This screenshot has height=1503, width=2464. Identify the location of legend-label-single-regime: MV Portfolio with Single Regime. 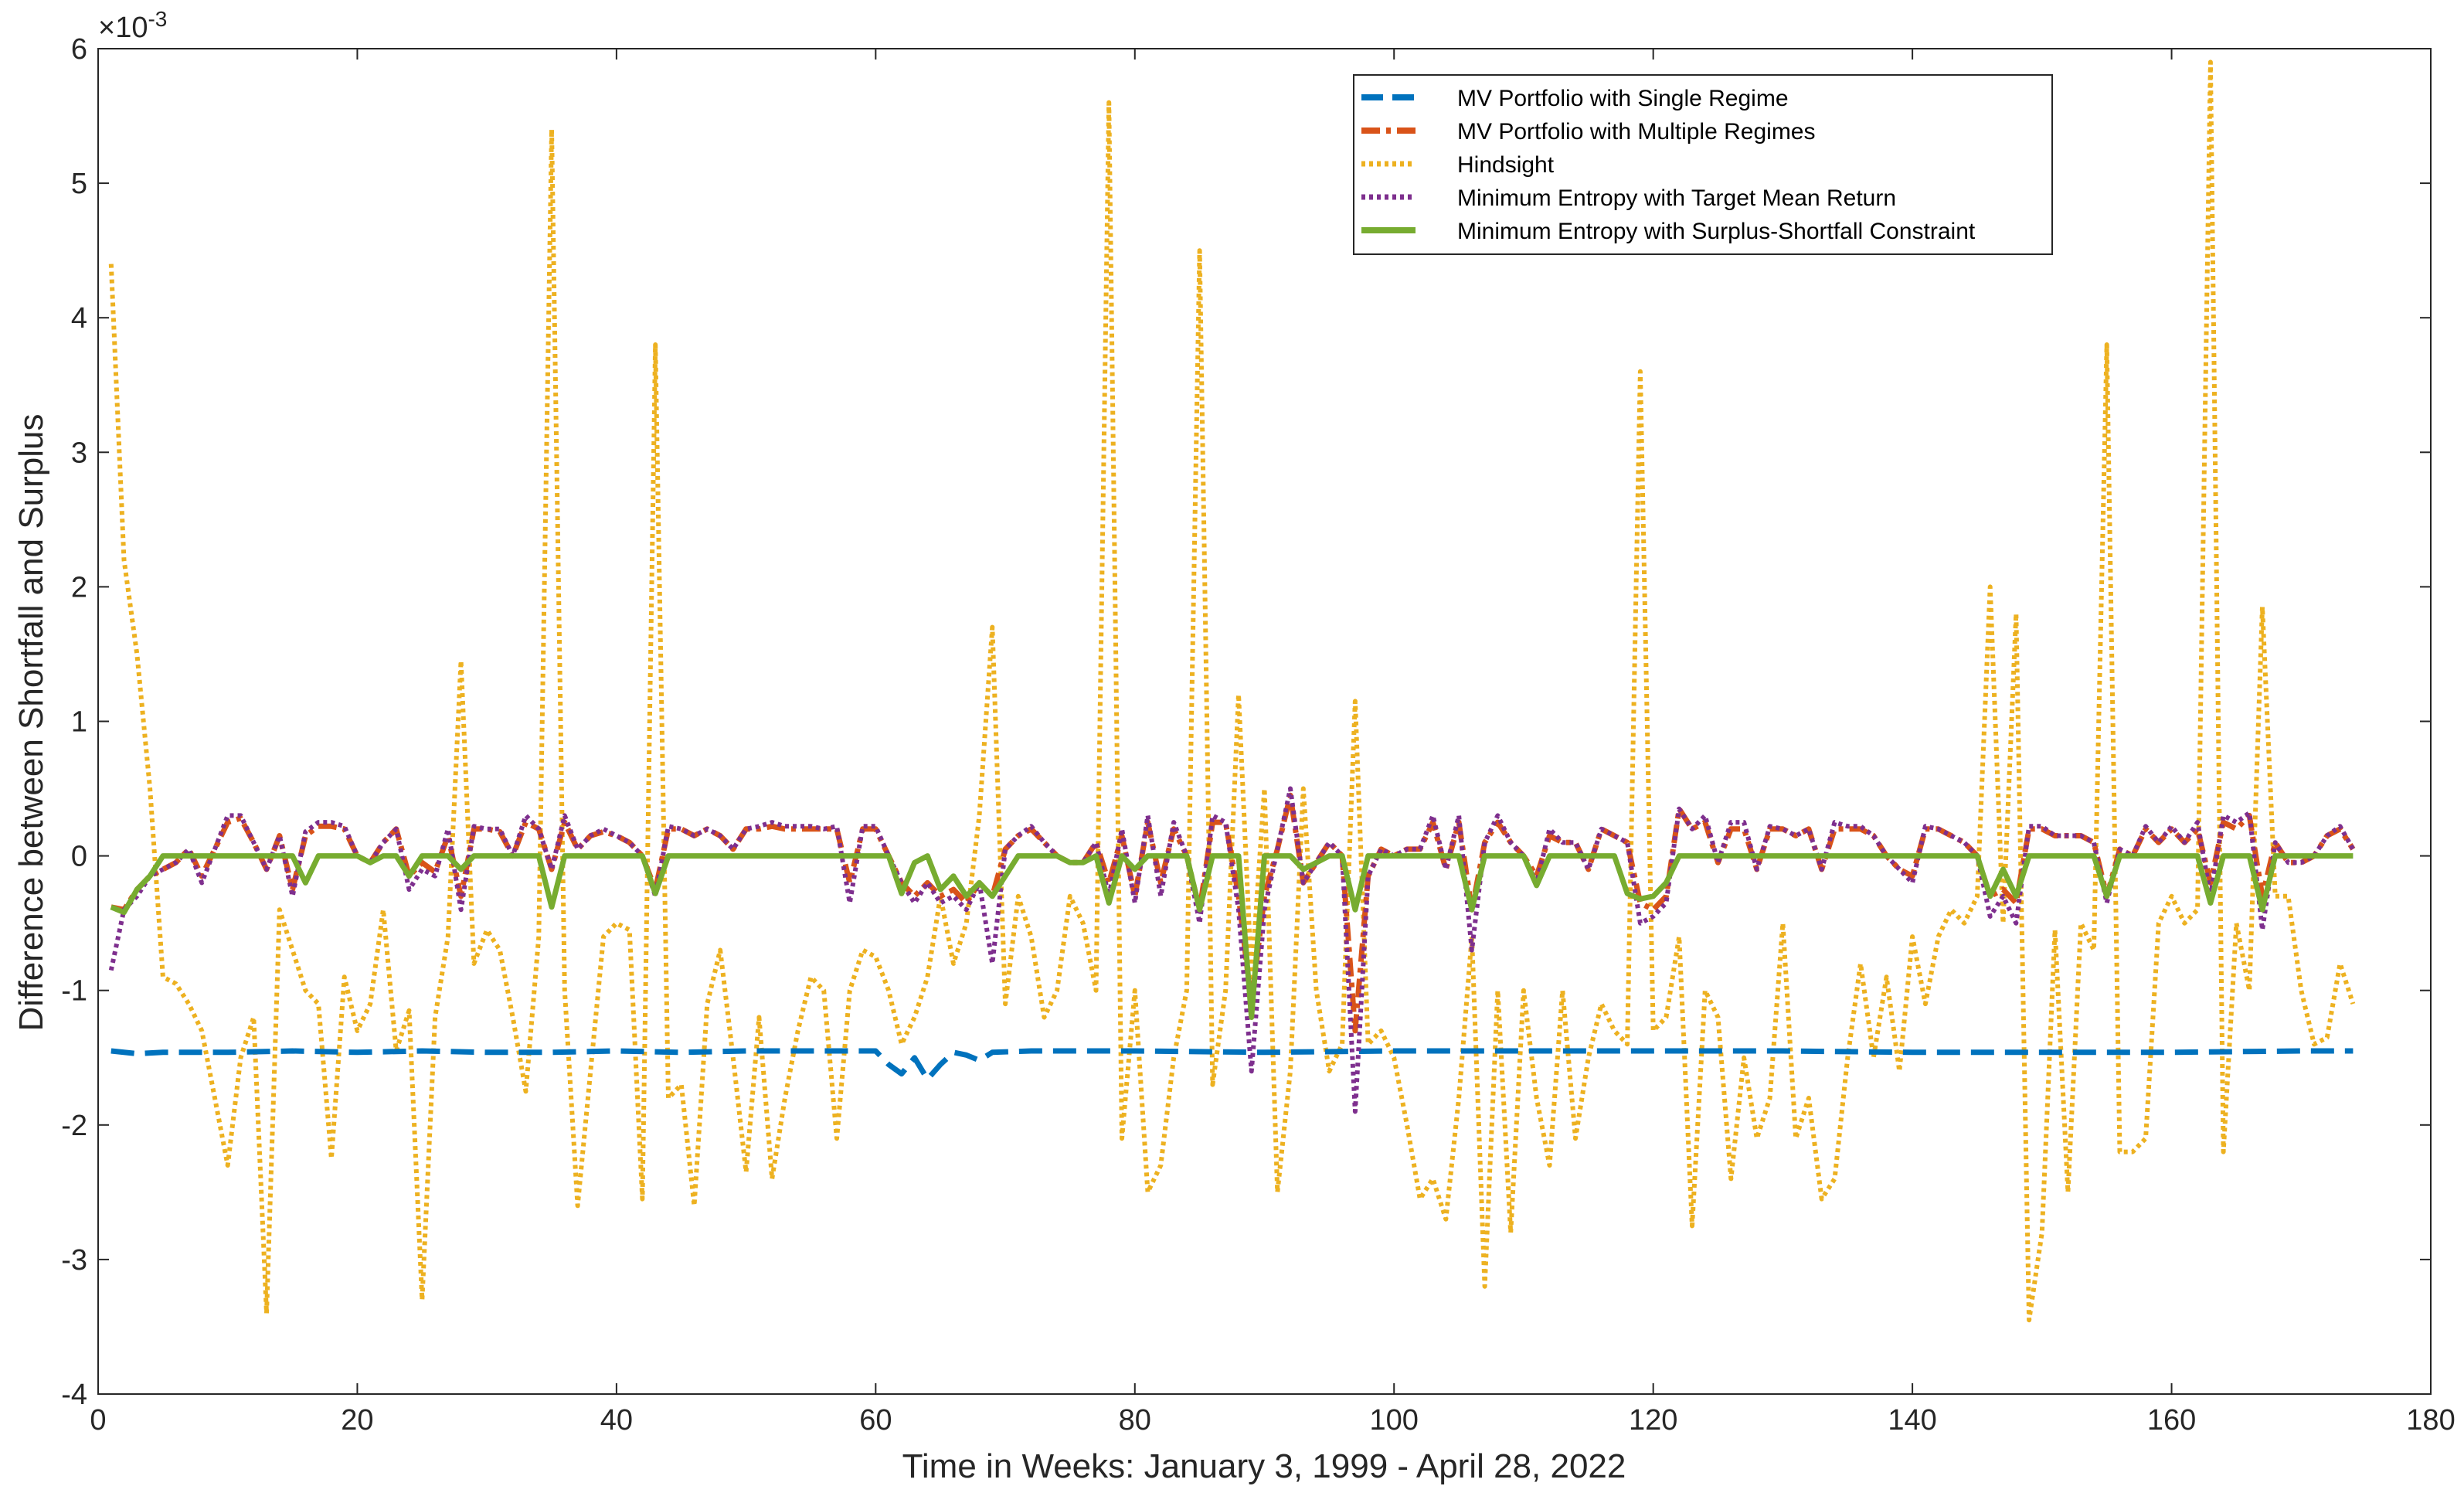
(1623, 98).